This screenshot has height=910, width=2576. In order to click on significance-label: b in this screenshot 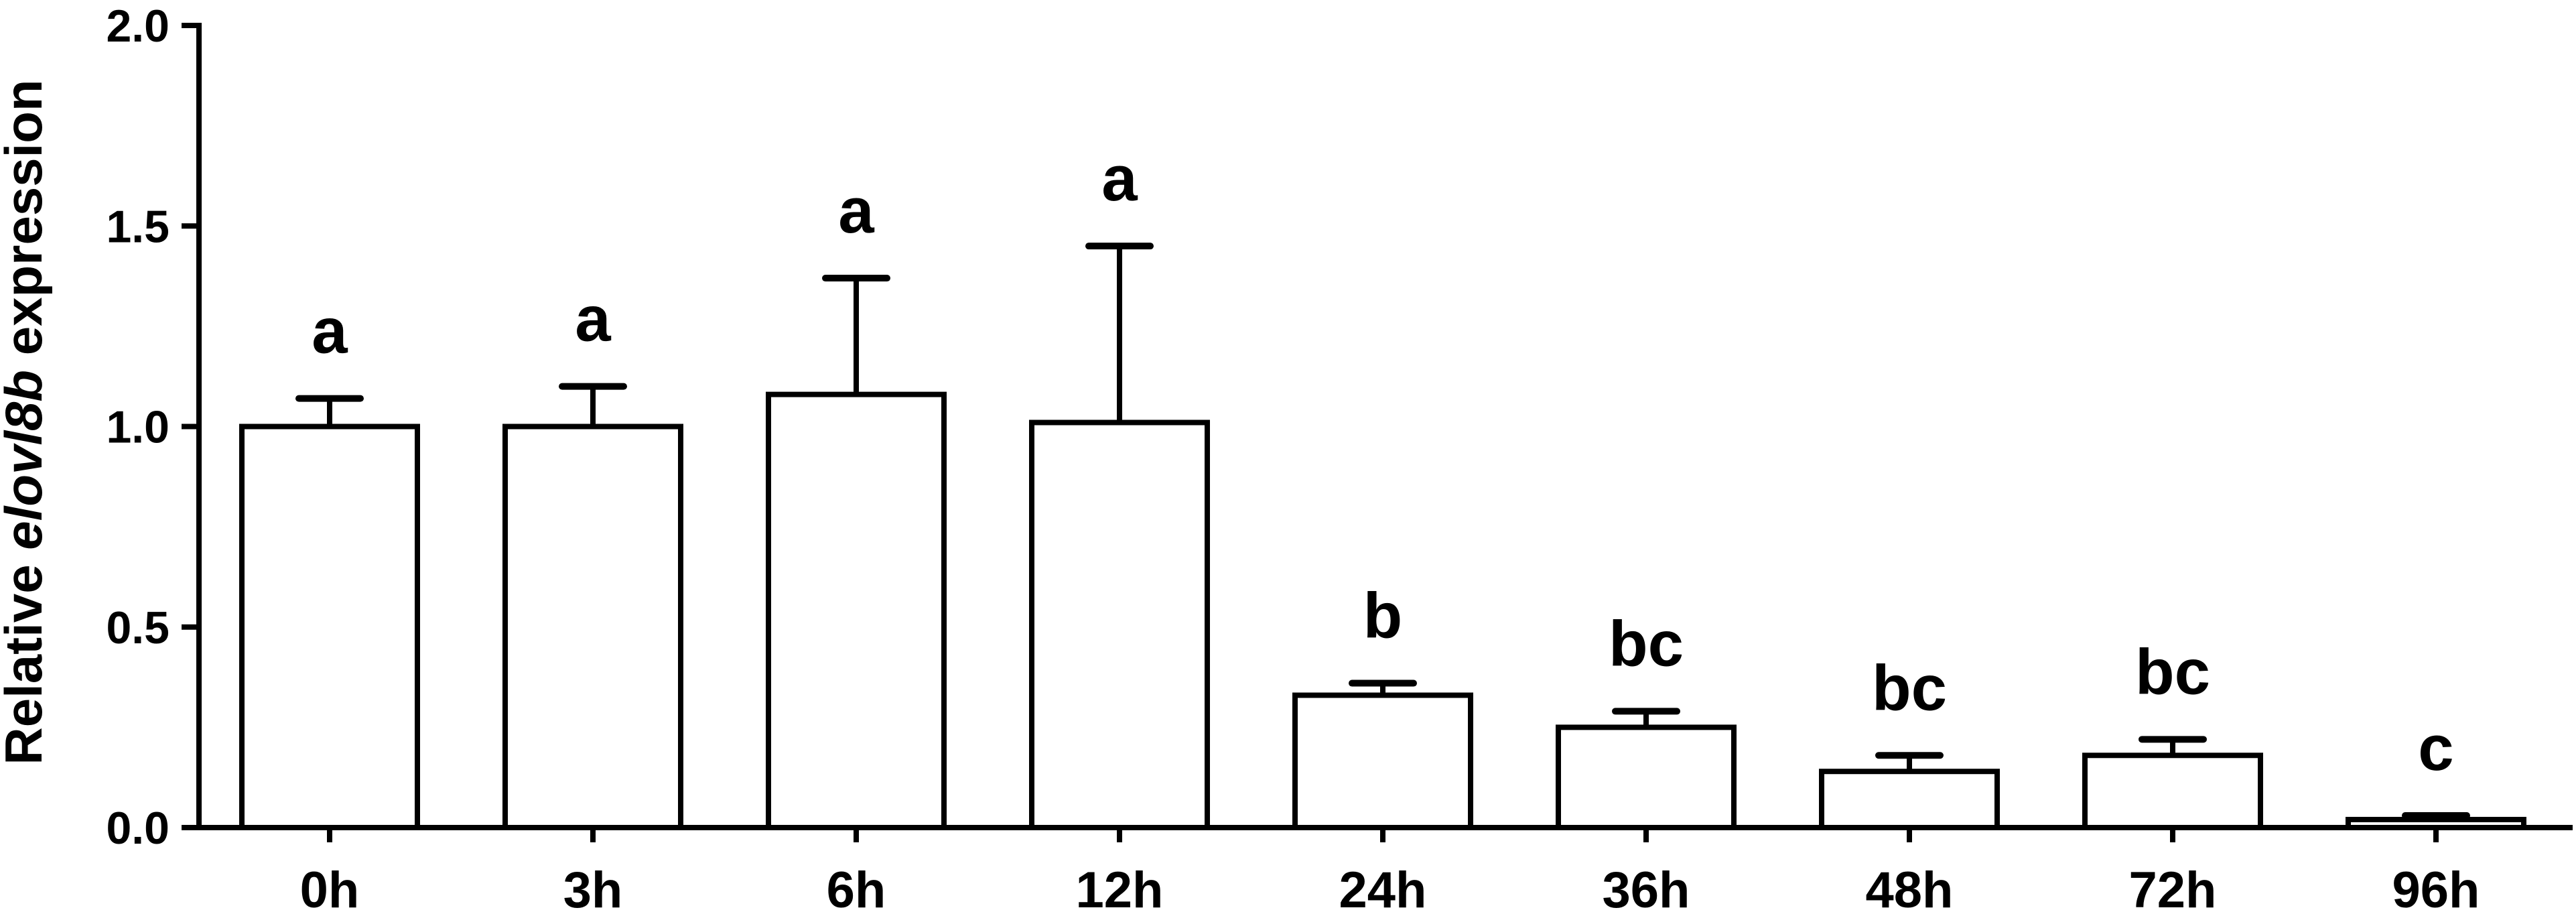, I will do `click(1383, 616)`.